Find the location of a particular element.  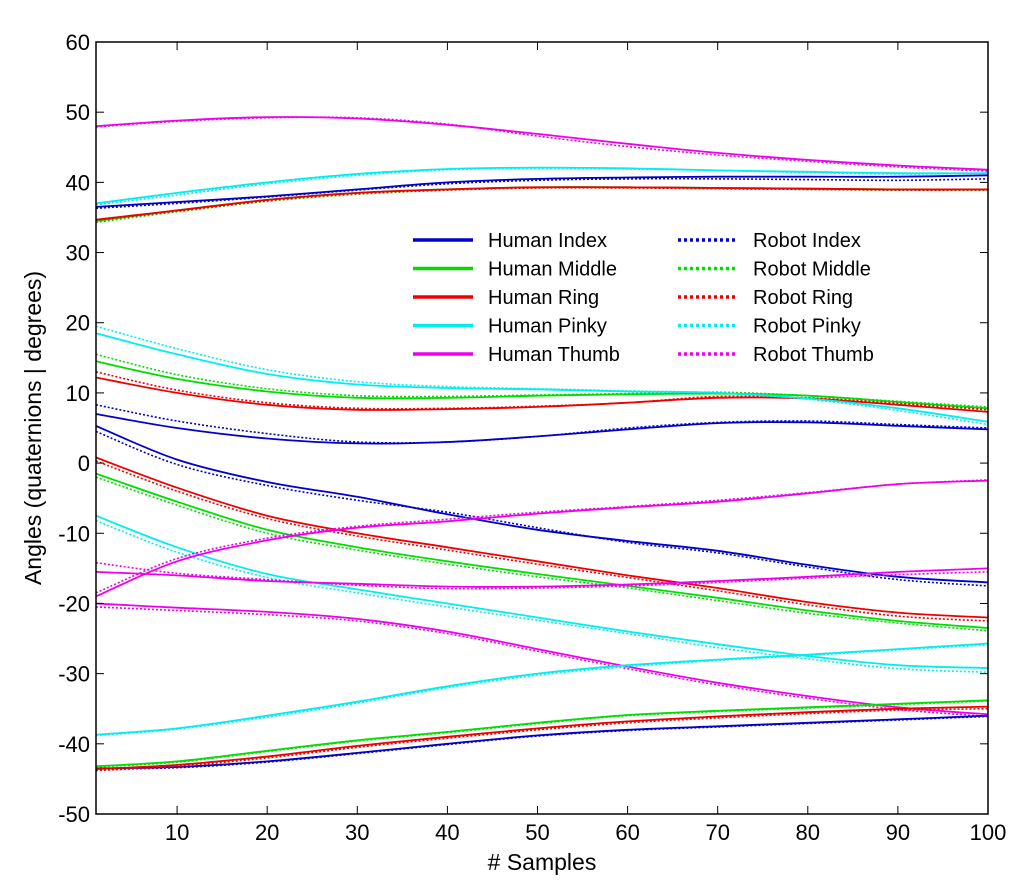

y-tick-label: 20 is located at coordinates (78, 323).